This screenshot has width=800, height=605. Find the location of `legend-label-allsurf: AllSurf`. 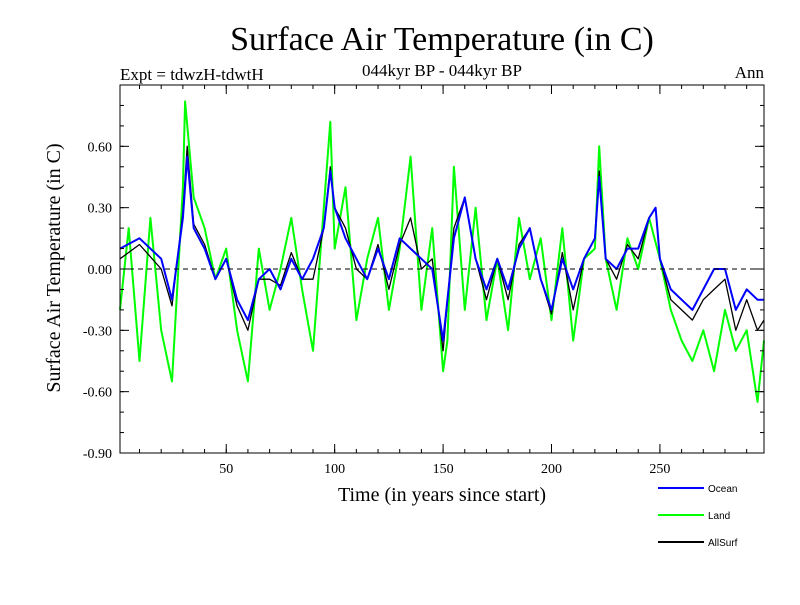

legend-label-allsurf: AllSurf is located at coordinates (723, 543).